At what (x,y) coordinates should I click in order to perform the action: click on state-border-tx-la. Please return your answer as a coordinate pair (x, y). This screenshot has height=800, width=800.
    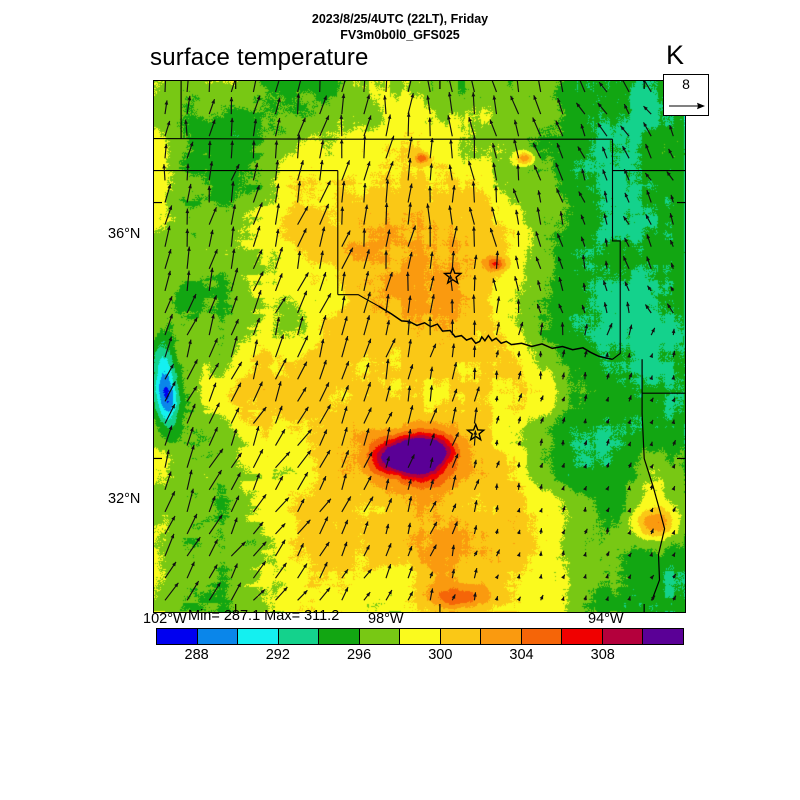
    Looking at the image, I should click on (653, 480).